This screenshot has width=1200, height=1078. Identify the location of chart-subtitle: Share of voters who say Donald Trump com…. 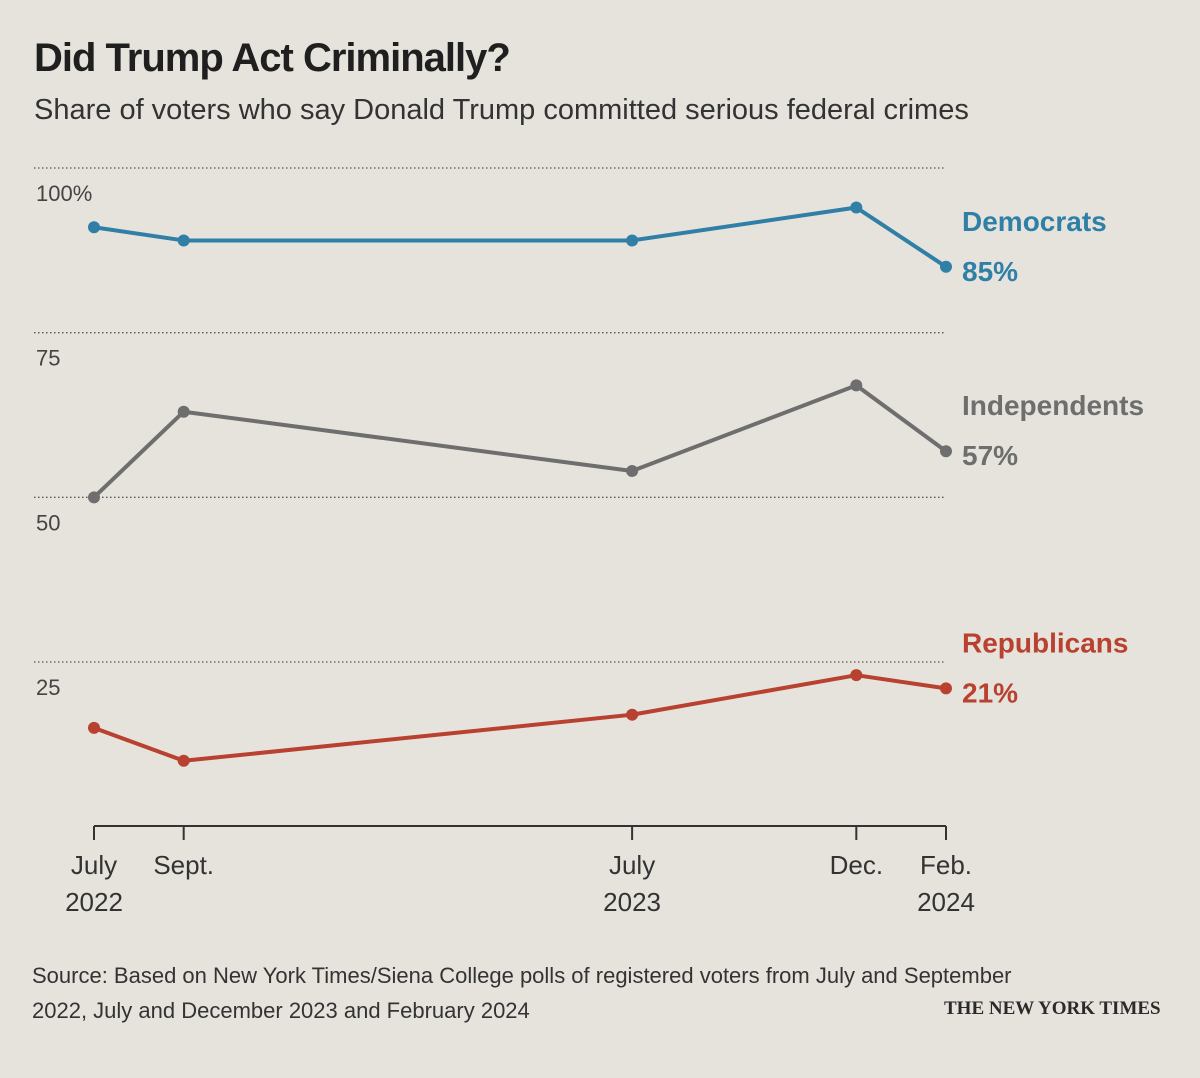
(501, 110).